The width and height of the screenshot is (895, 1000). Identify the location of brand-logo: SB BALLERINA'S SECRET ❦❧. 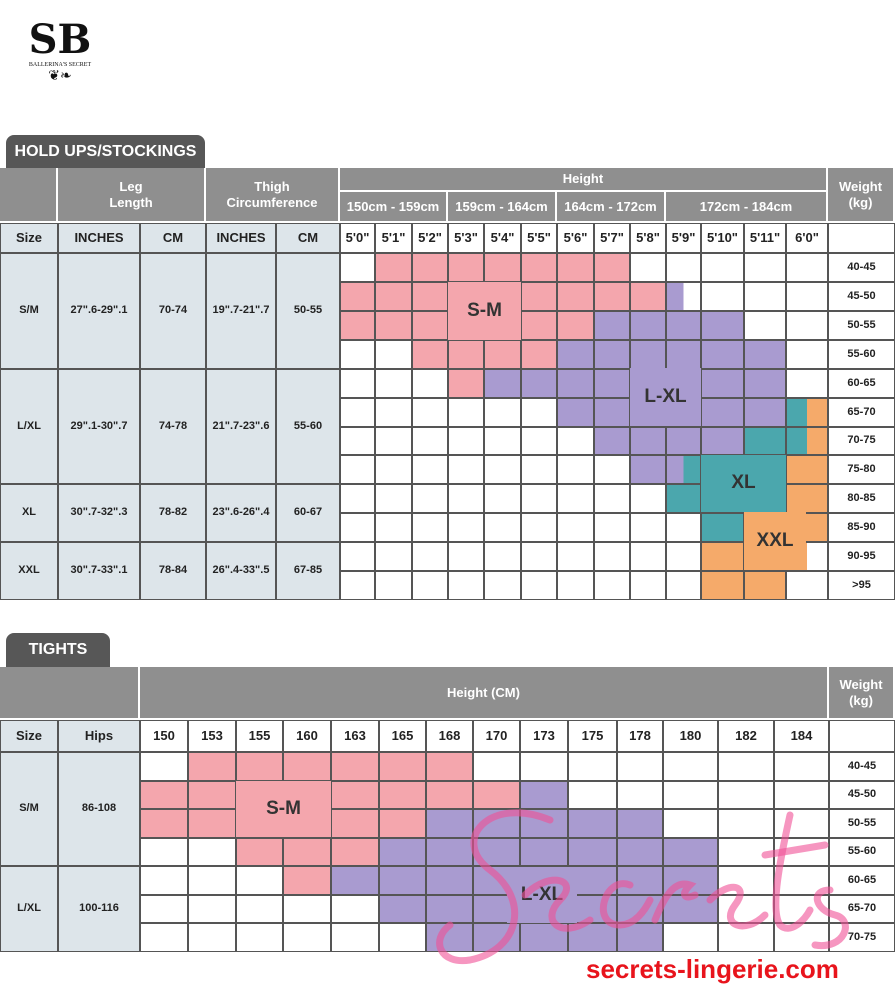
(60, 51).